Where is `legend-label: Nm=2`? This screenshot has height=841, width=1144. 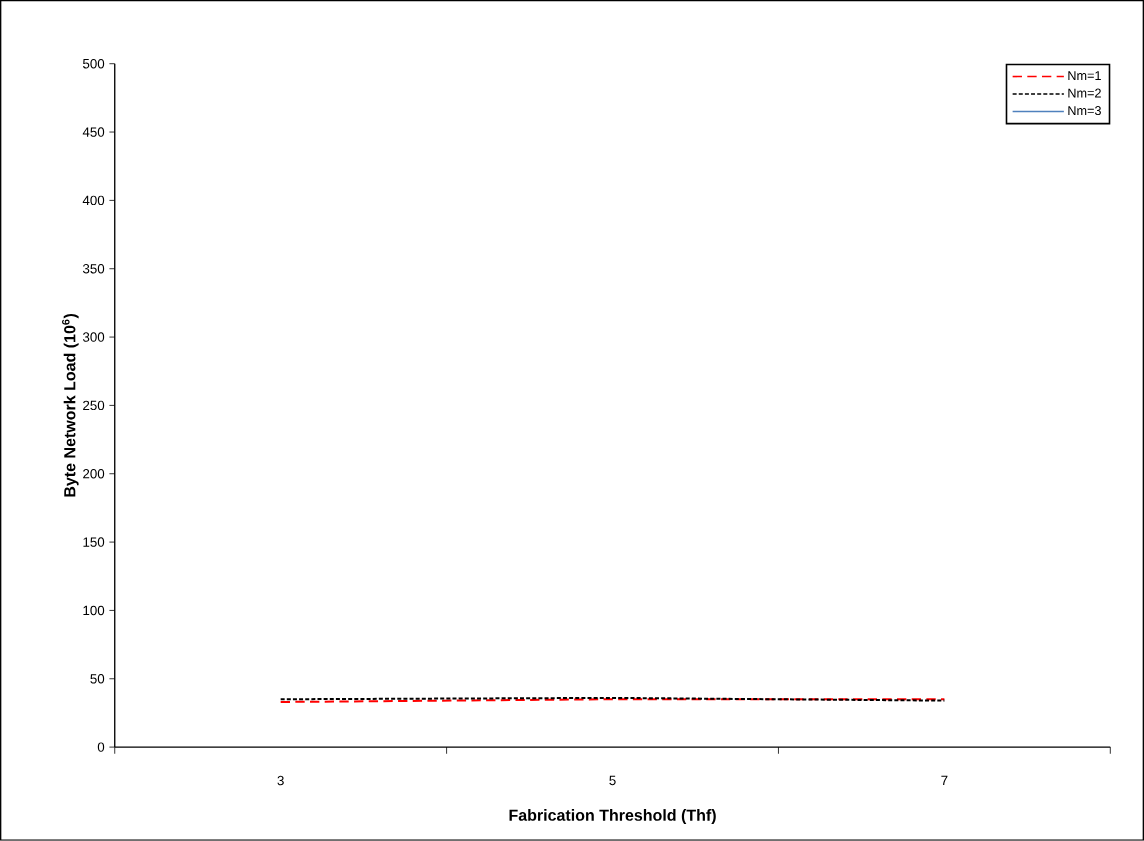 legend-label: Nm=2 is located at coordinates (1084, 93).